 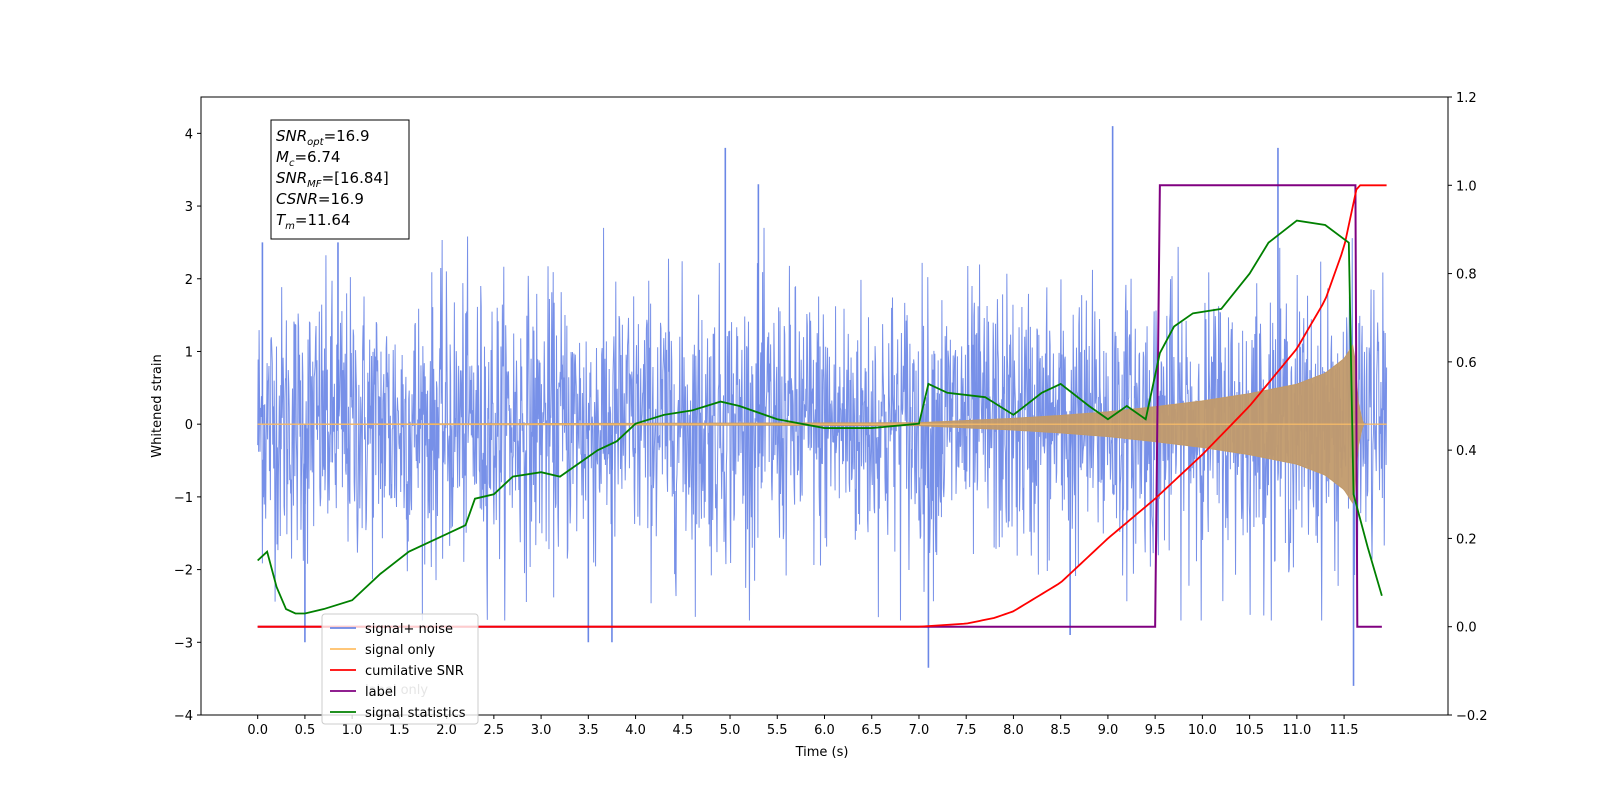 What do you see at coordinates (871, 730) in the screenshot?
I see `x-tick-label: 6.5` at bounding box center [871, 730].